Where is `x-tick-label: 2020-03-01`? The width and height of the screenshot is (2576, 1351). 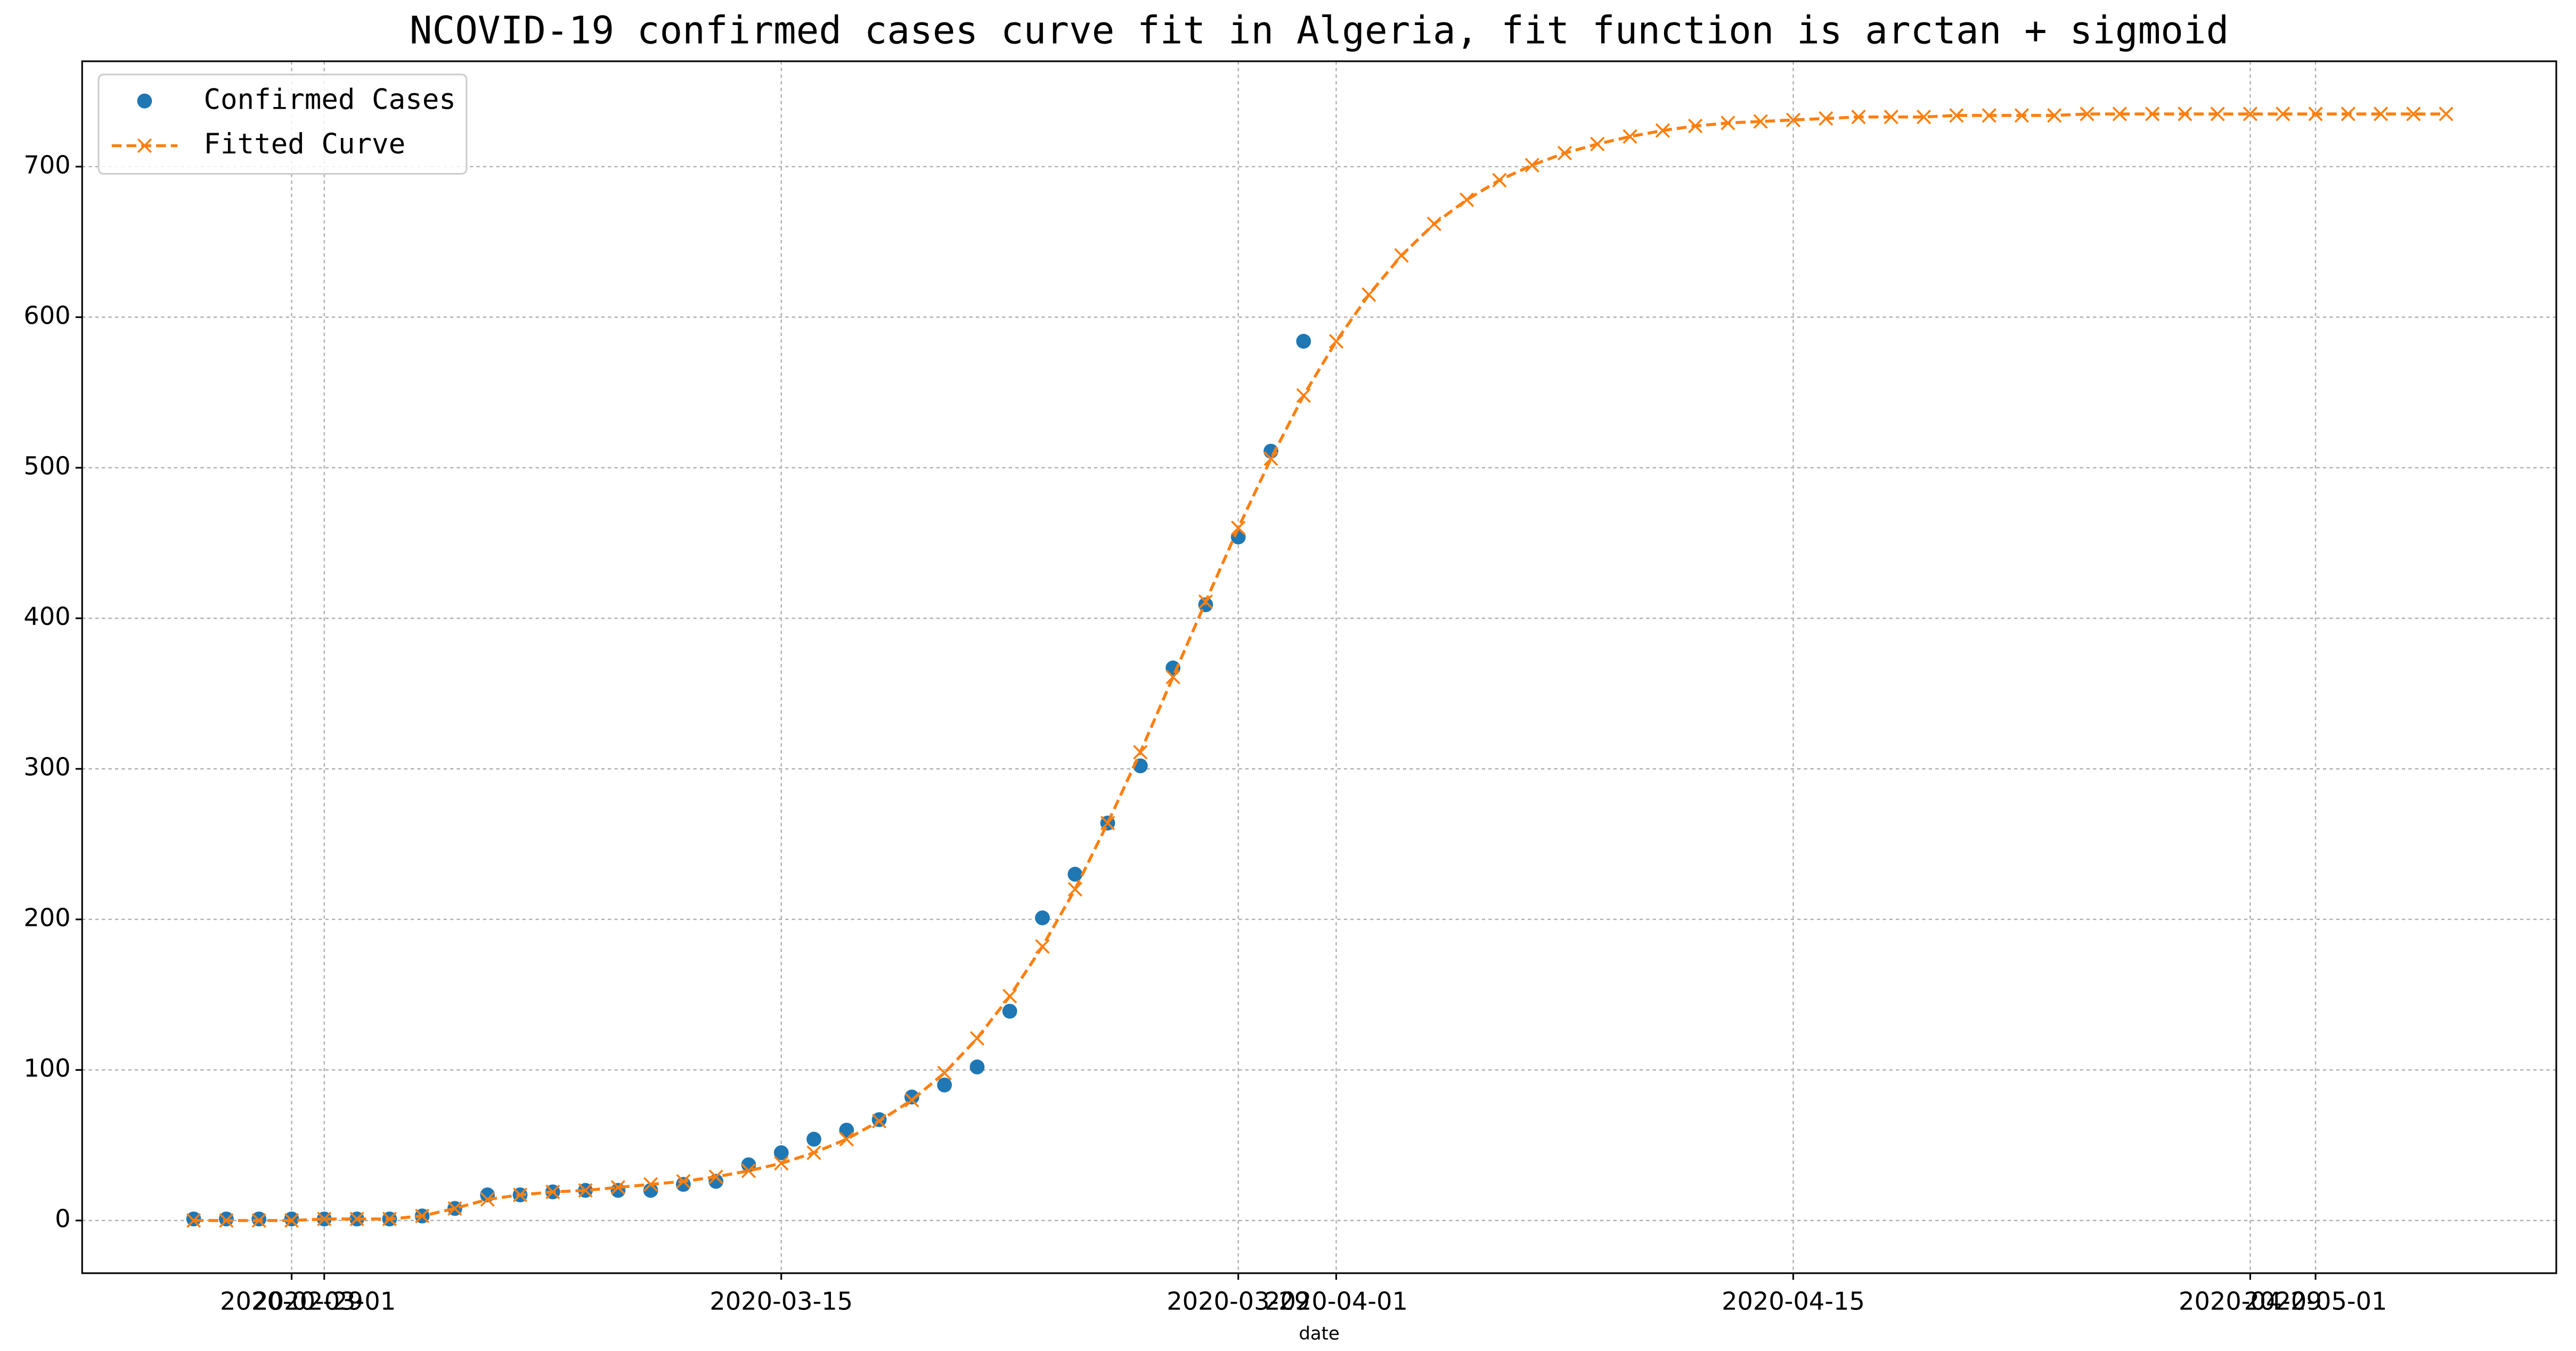 x-tick-label: 2020-03-01 is located at coordinates (324, 1301).